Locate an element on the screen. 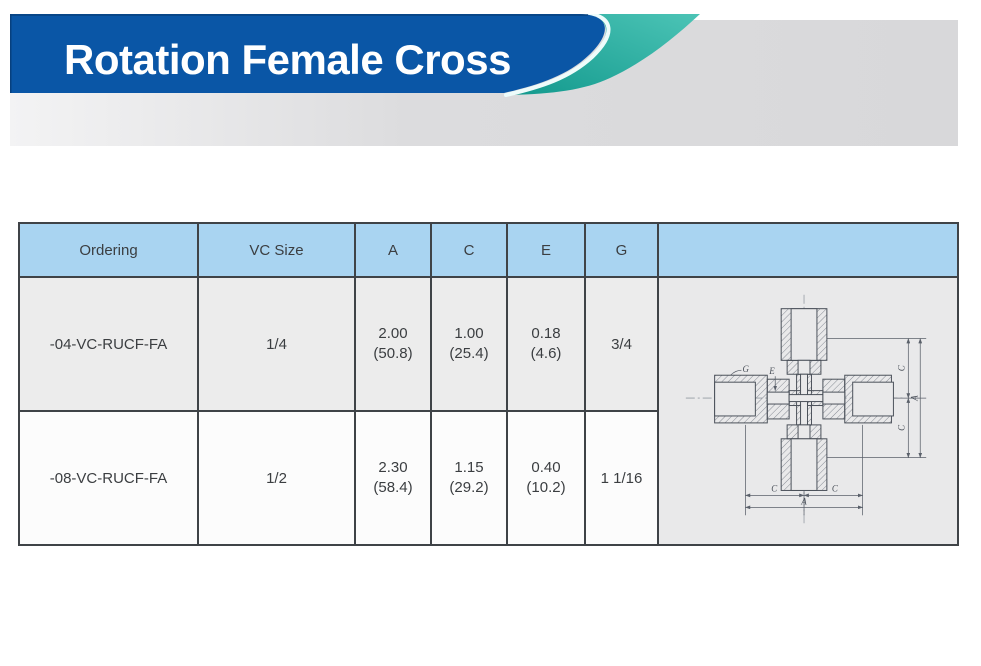  dim-e-mm: (4.6) is located at coordinates (546, 353).